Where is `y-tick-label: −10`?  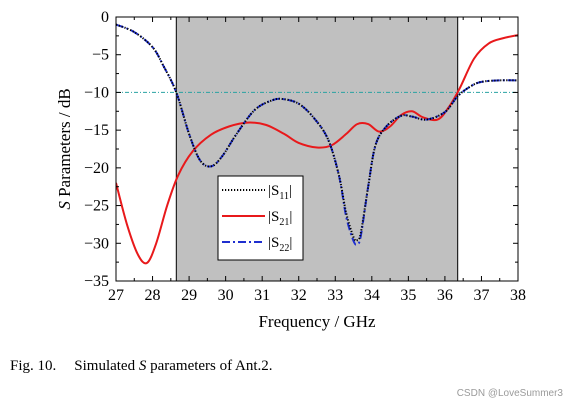
y-tick-label: −10 is located at coordinates (96, 92).